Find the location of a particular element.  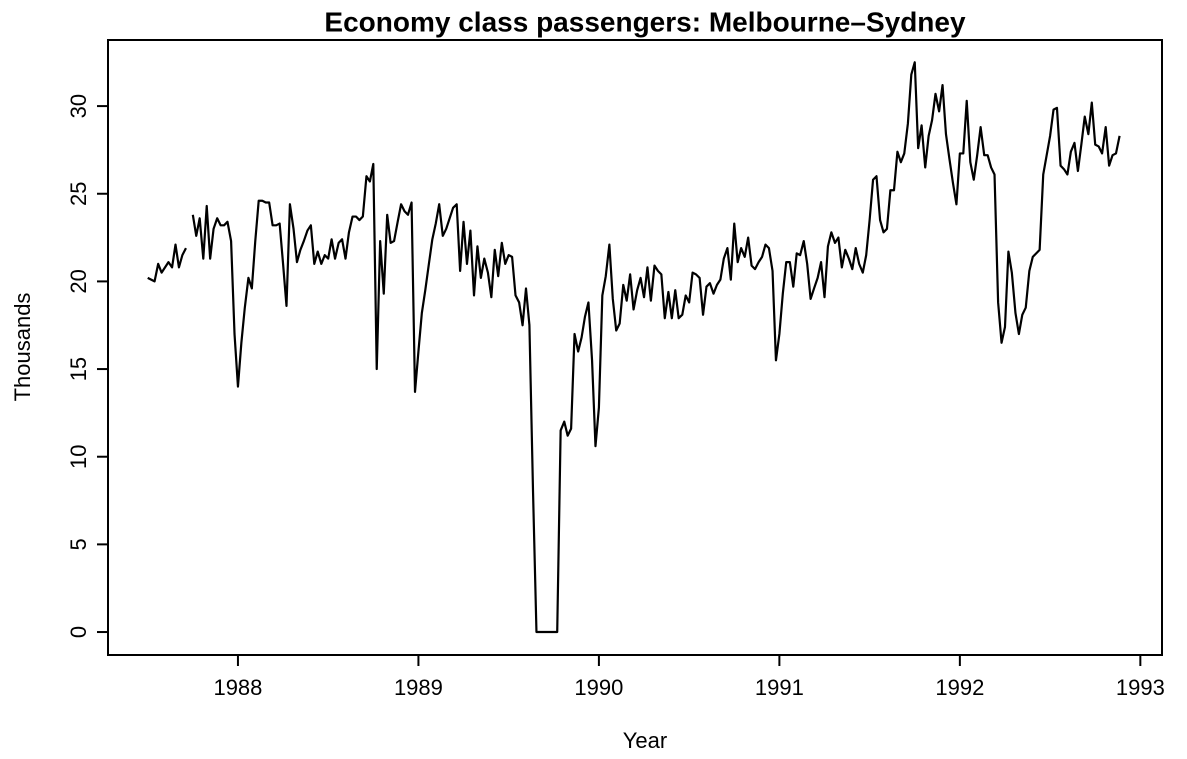

x-tick-label: 1992 is located at coordinates (959, 687).